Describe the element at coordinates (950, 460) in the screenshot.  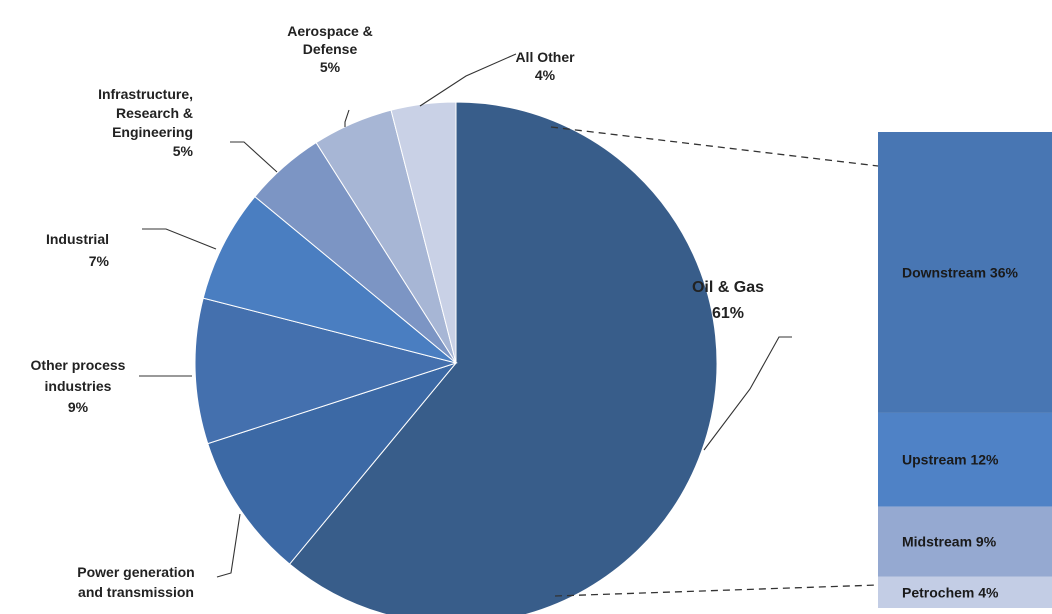
I see `bar-segment-label-1: Upstream 12%` at that location.